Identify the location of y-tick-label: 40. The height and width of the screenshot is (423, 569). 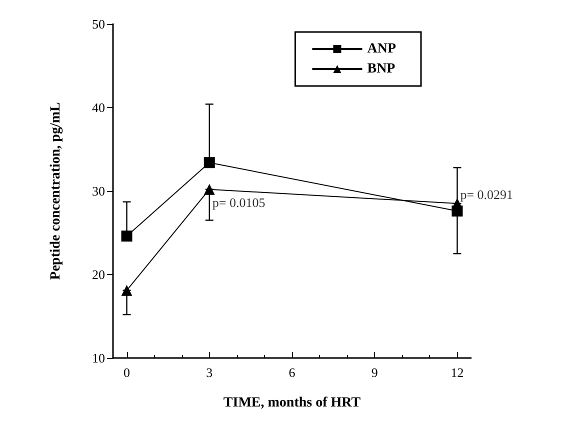
(98, 107).